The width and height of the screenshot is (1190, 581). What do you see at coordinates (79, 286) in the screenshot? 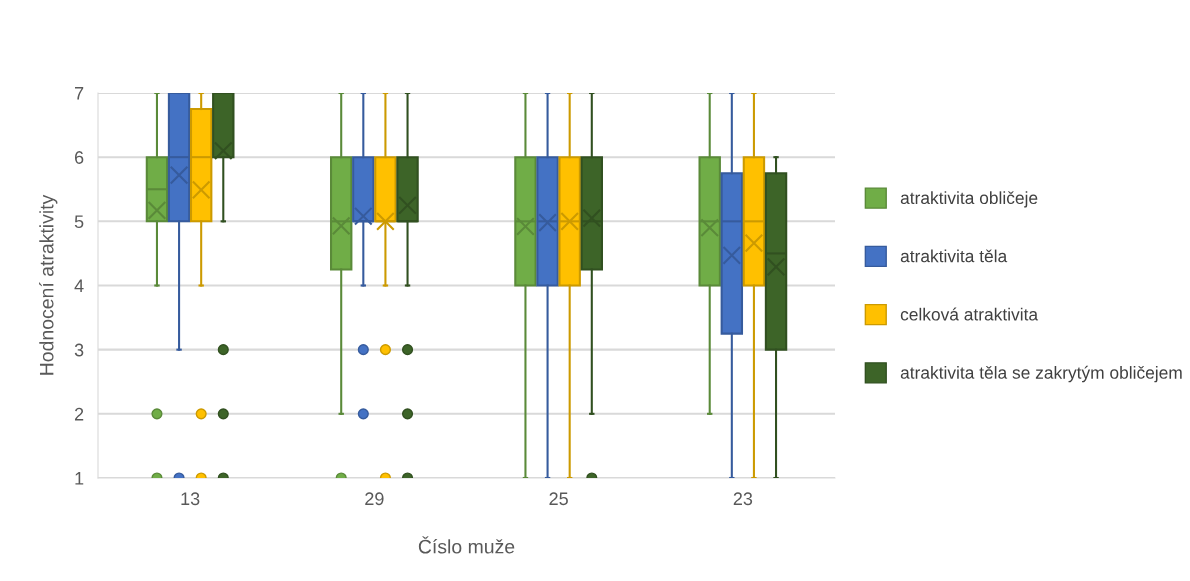
I see `y-tick-label: 4` at bounding box center [79, 286].